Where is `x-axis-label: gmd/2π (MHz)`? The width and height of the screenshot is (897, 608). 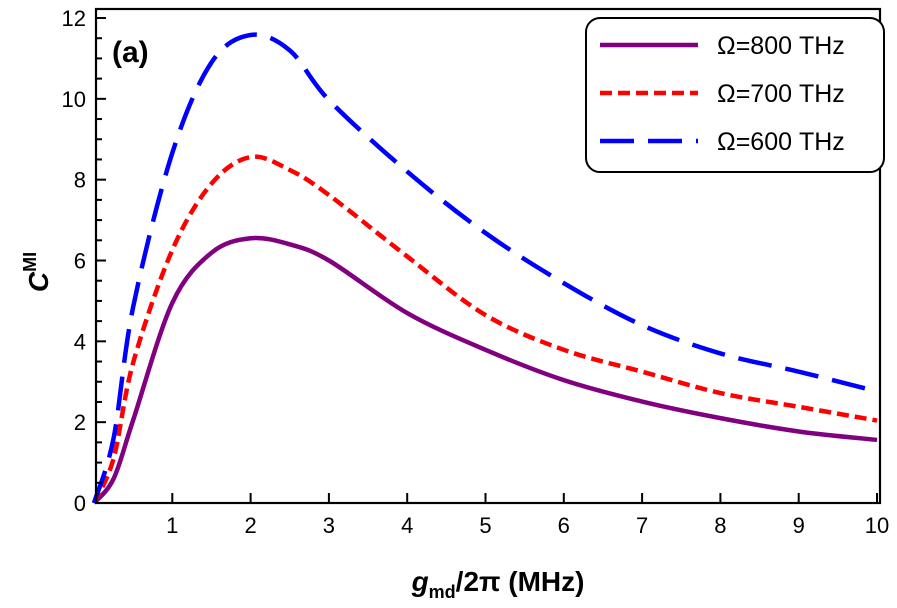
x-axis-label: gmd/2π (MHz) is located at coordinates (498, 584).